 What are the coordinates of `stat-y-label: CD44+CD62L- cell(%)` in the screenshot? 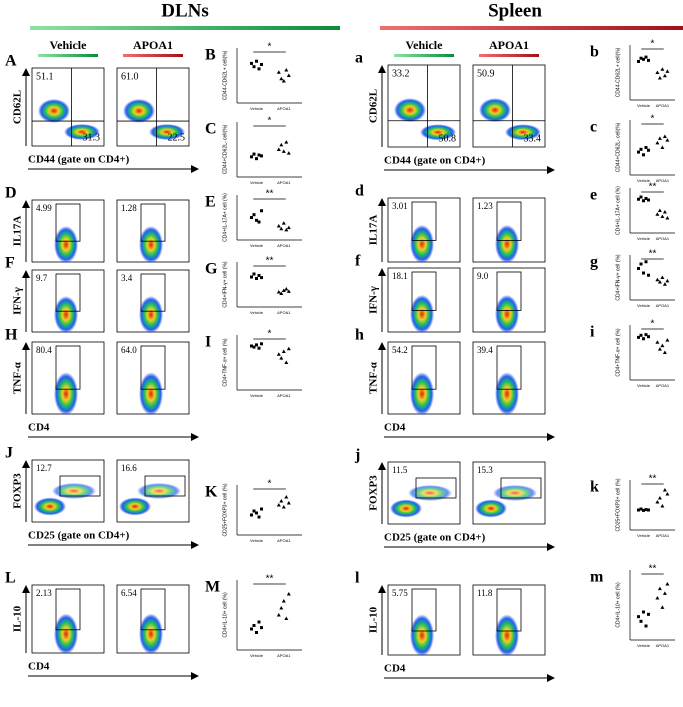 It's located at (618, 147).